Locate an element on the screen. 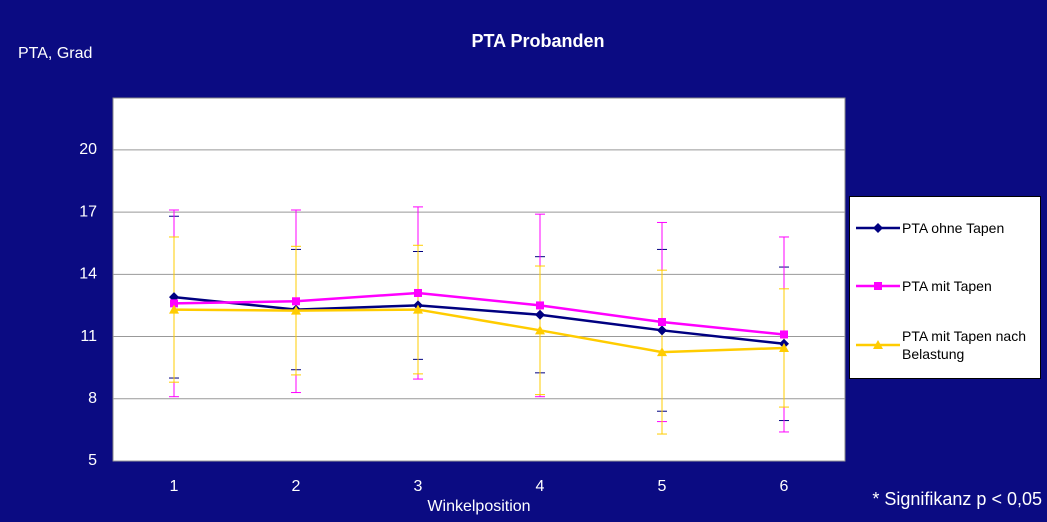 This screenshot has height=522, width=1047. y-tick-label: 14 is located at coordinates (88, 274).